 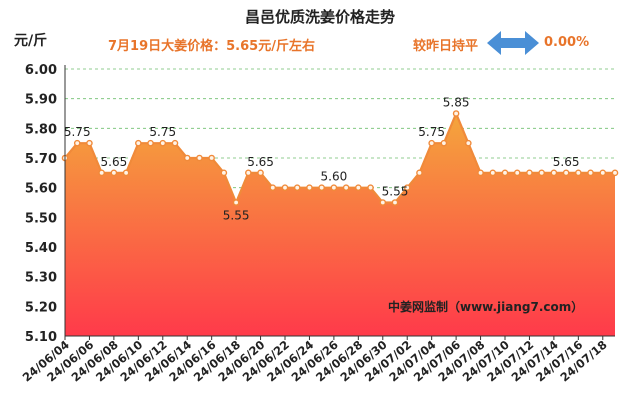 What do you see at coordinates (41, 189) in the screenshot?
I see `y-tick-label: 5.60` at bounding box center [41, 189].